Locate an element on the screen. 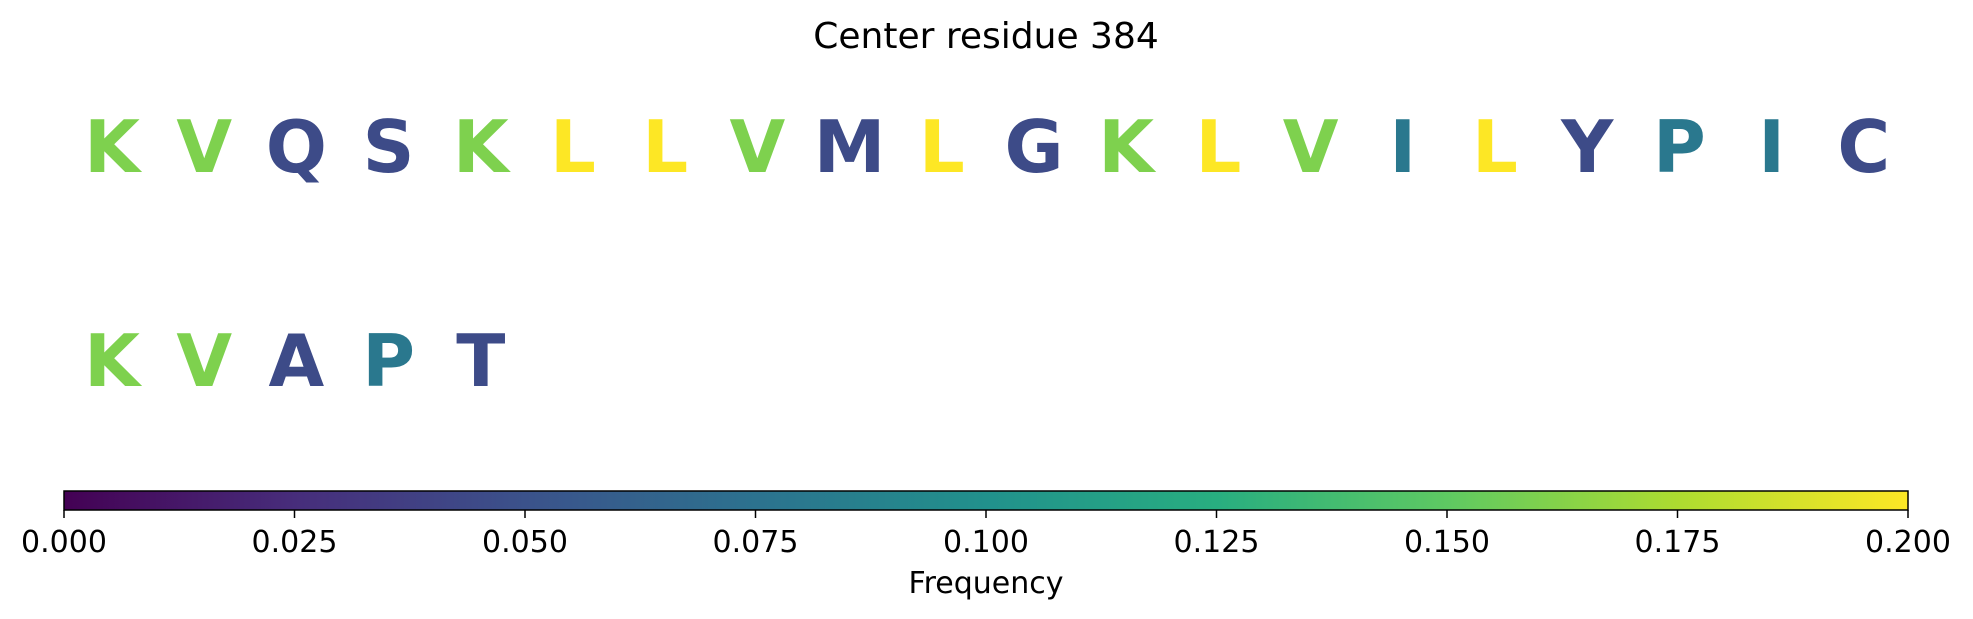  colorbar-tick-label: 0.050 is located at coordinates (525, 542).